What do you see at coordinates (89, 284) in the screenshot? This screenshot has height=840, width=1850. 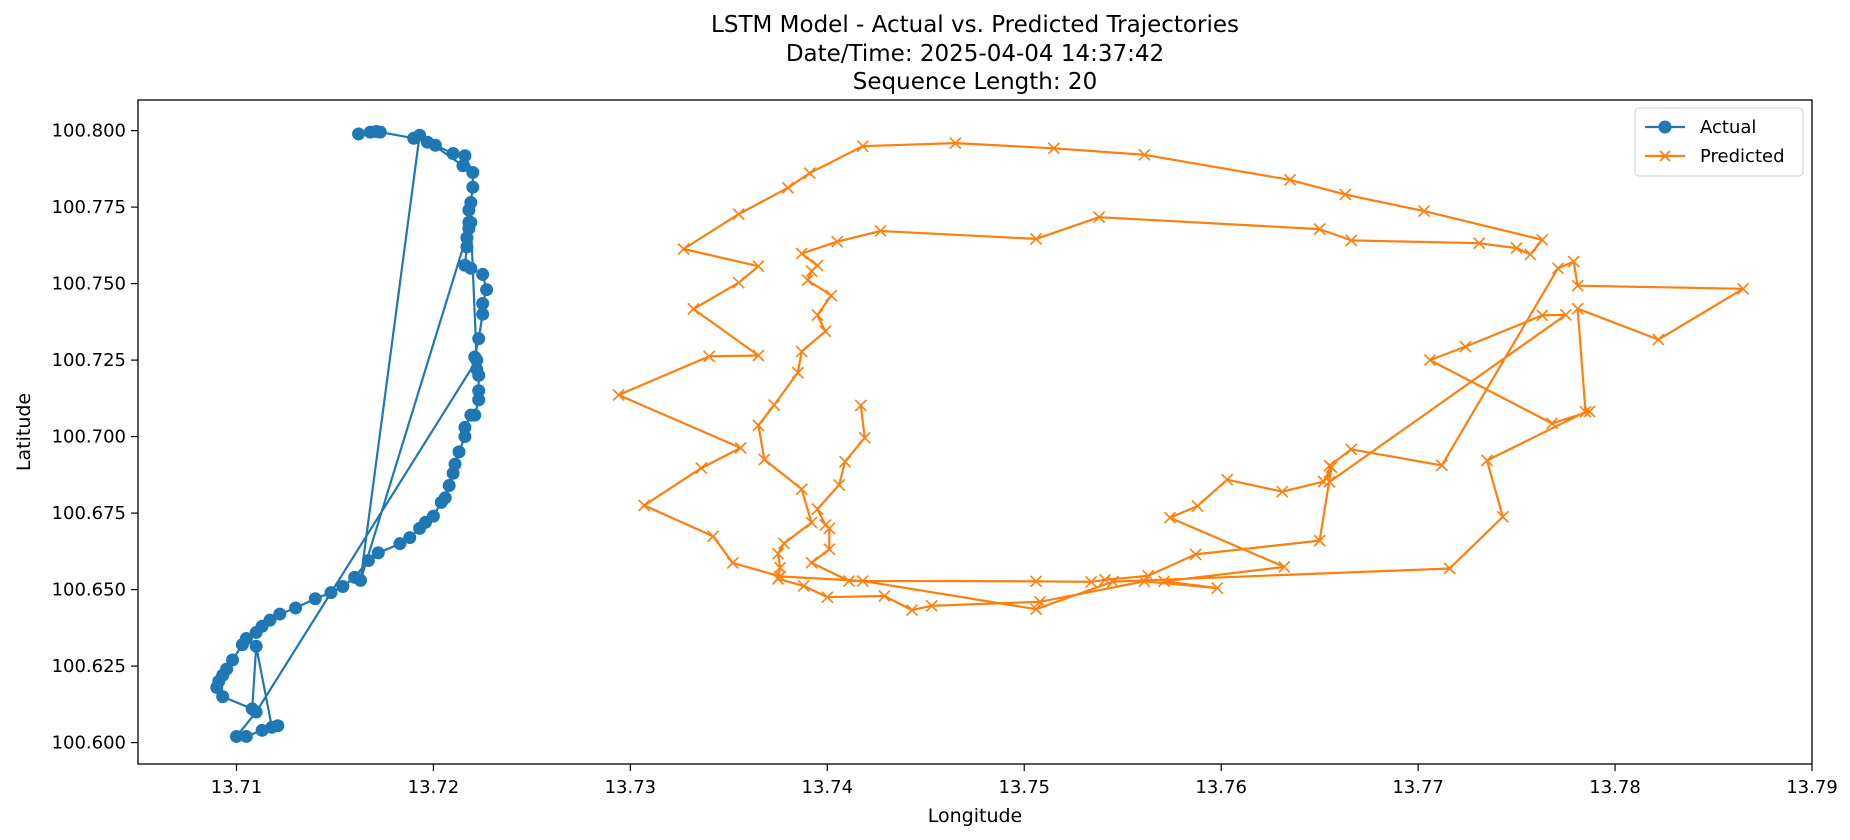 I see `y-tick-label: 100.750` at bounding box center [89, 284].